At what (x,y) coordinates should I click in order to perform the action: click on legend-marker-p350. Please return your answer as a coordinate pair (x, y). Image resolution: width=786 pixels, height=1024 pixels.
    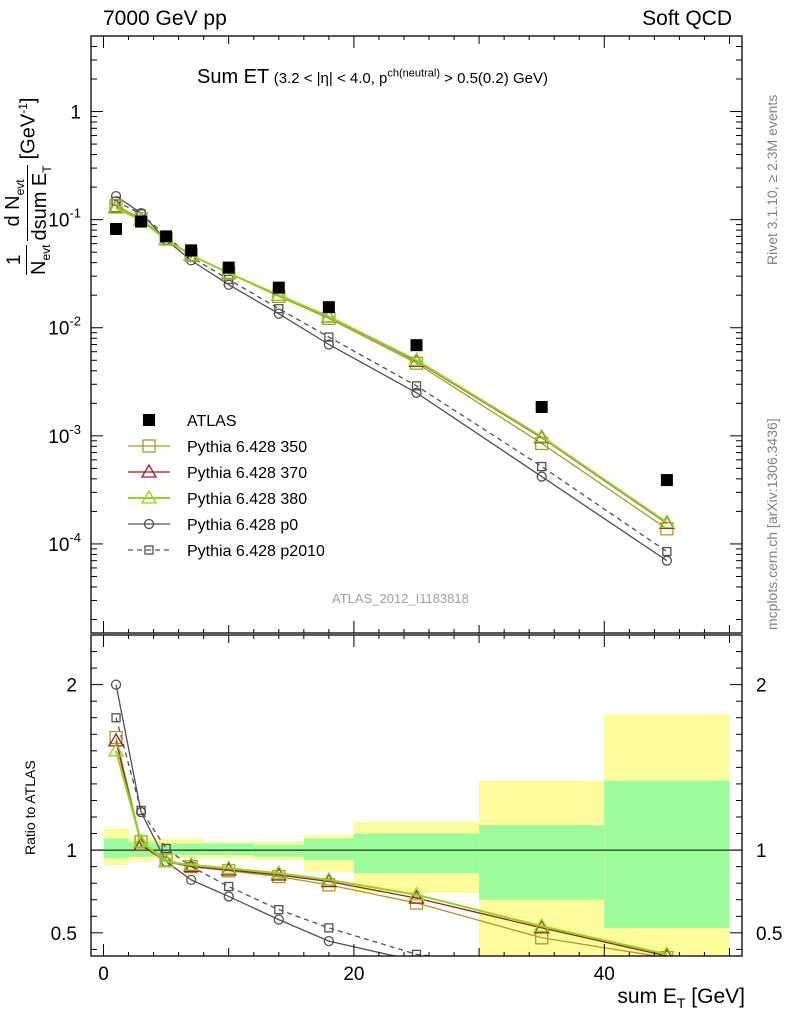
    Looking at the image, I should click on (149, 446).